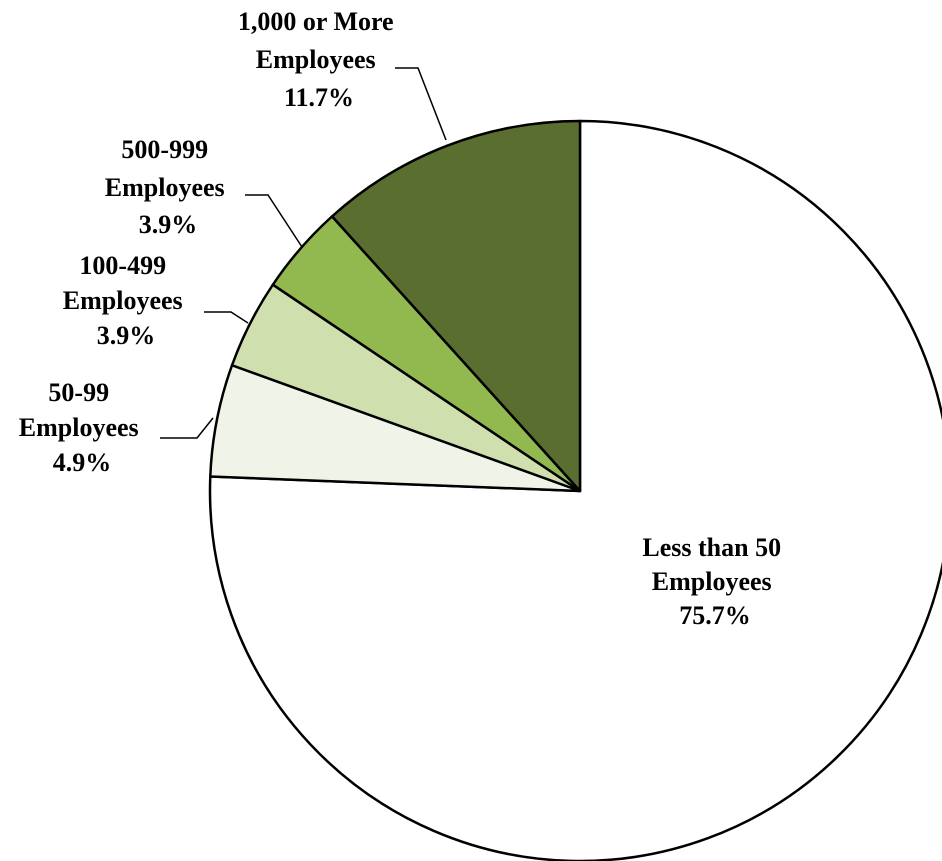 Image resolution: width=942 pixels, height=861 pixels. I want to click on slice-label-500-999: 500-999 Employees 3.9%, so click(168, 187).